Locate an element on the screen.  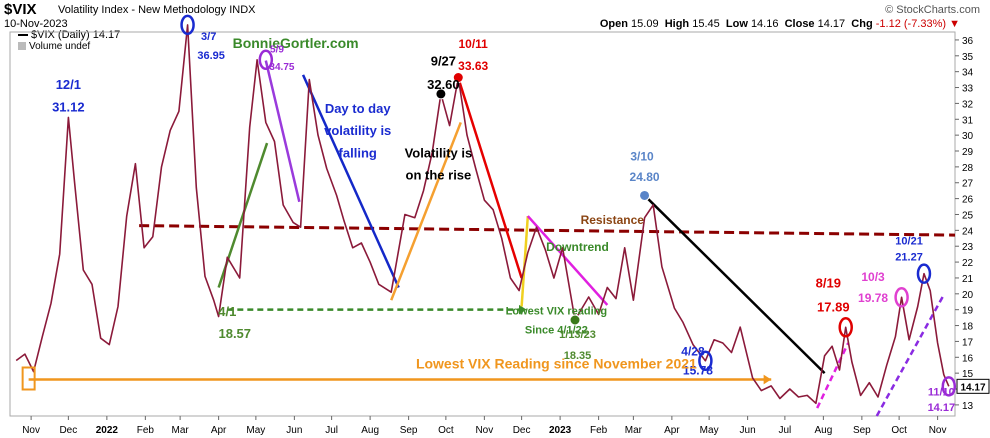
apr28-value: 15.78 is located at coordinates (698, 371).